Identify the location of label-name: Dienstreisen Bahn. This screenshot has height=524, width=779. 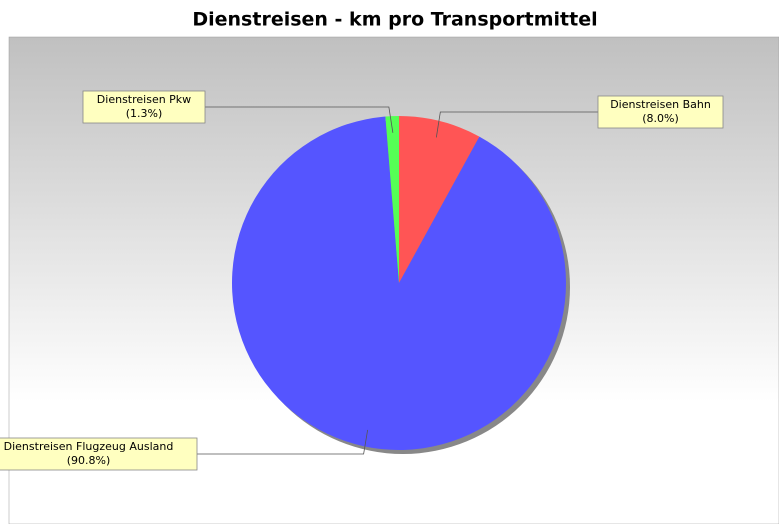
(660, 104).